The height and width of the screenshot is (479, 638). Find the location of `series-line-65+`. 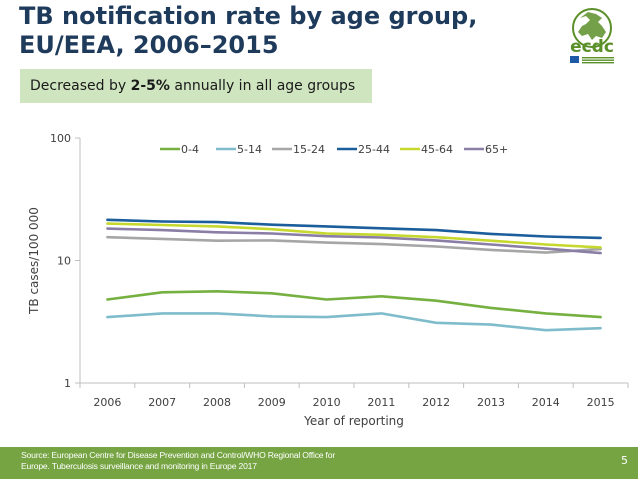

series-line-65+ is located at coordinates (354, 241).